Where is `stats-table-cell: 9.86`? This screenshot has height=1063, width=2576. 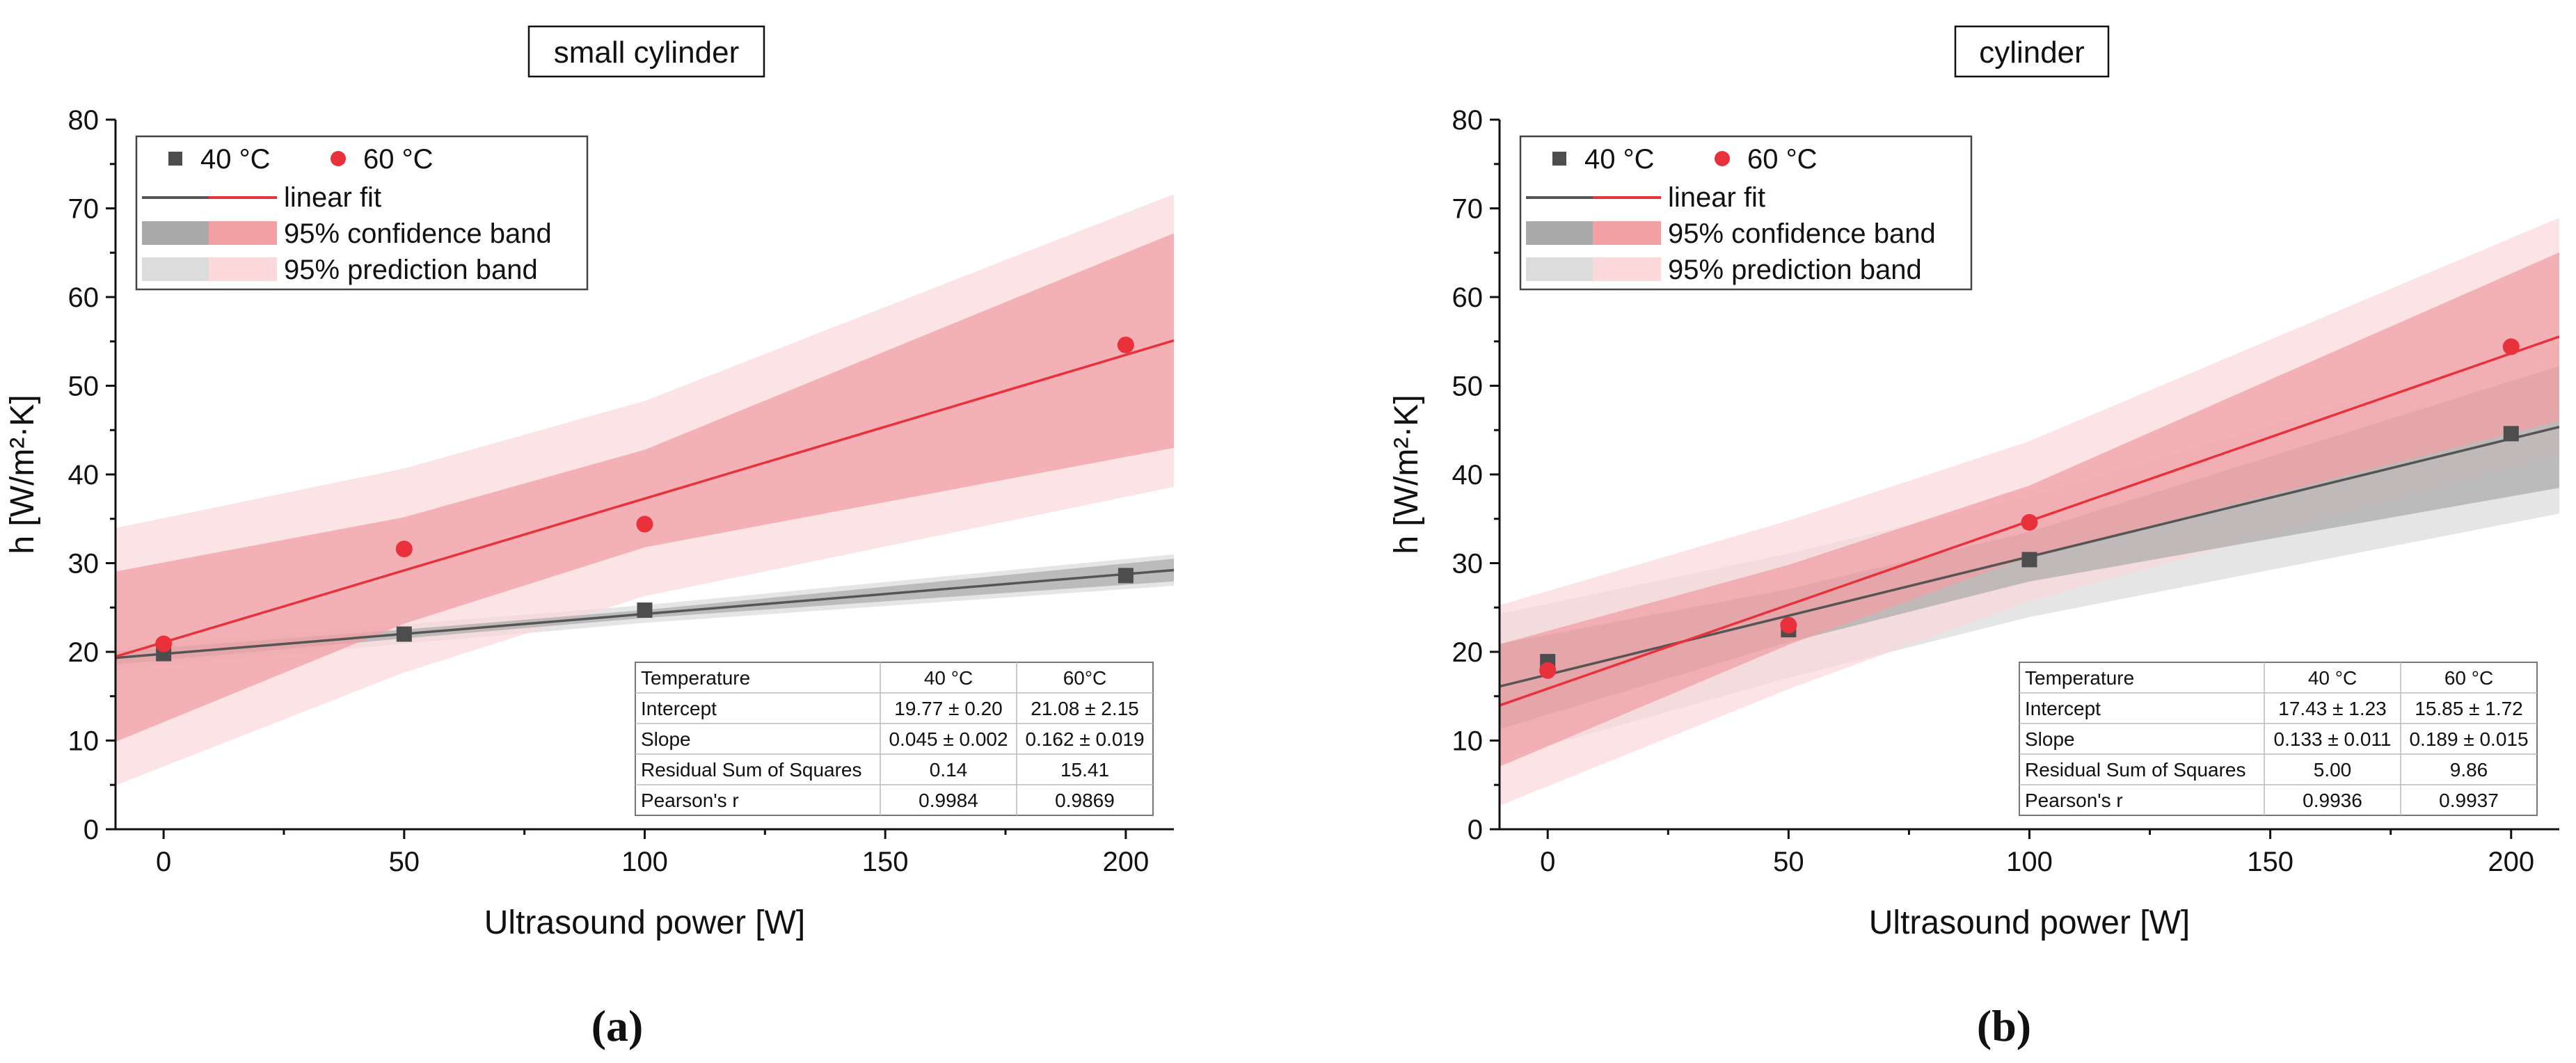
stats-table-cell: 9.86 is located at coordinates (2469, 770).